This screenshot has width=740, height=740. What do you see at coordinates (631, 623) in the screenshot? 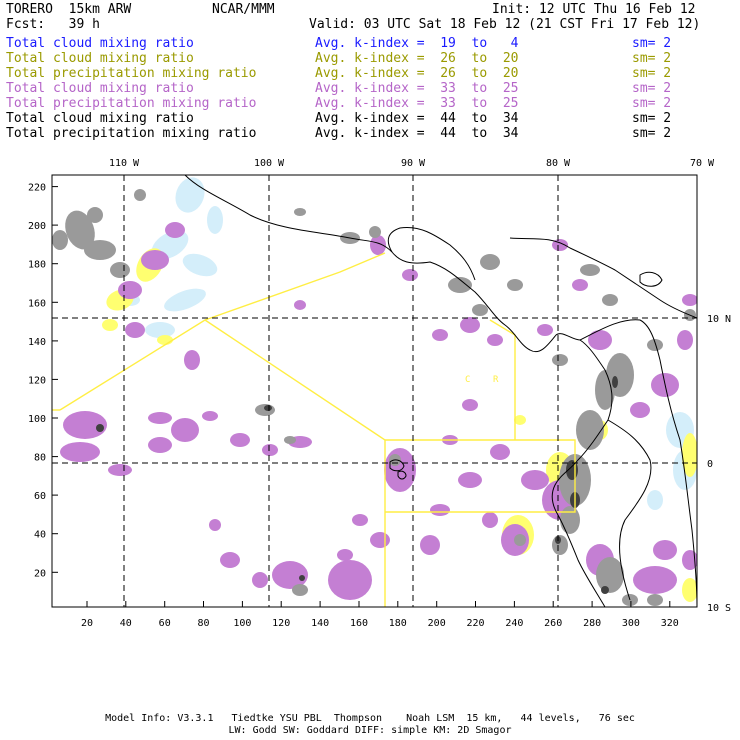
I see `x-tick-label: 300` at bounding box center [631, 623].